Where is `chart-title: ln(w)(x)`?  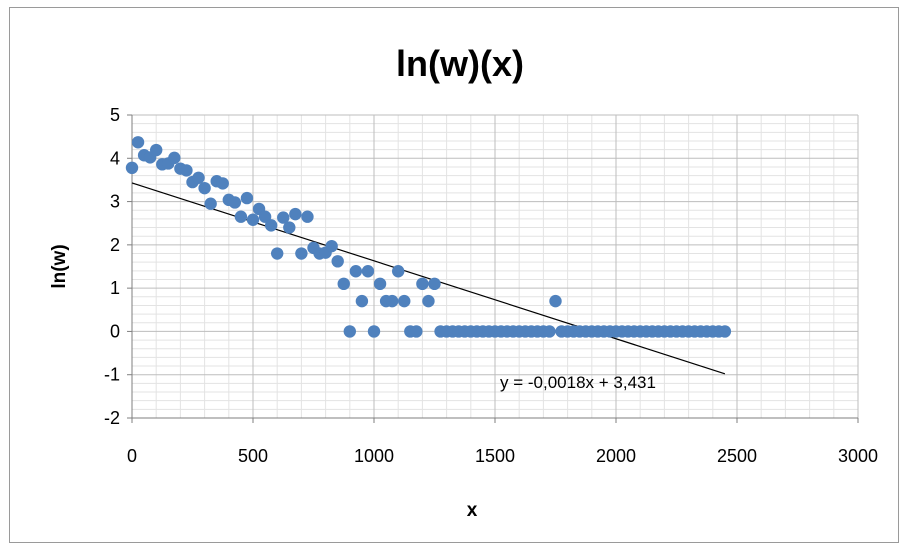
chart-title: ln(w)(x) is located at coordinates (460, 63).